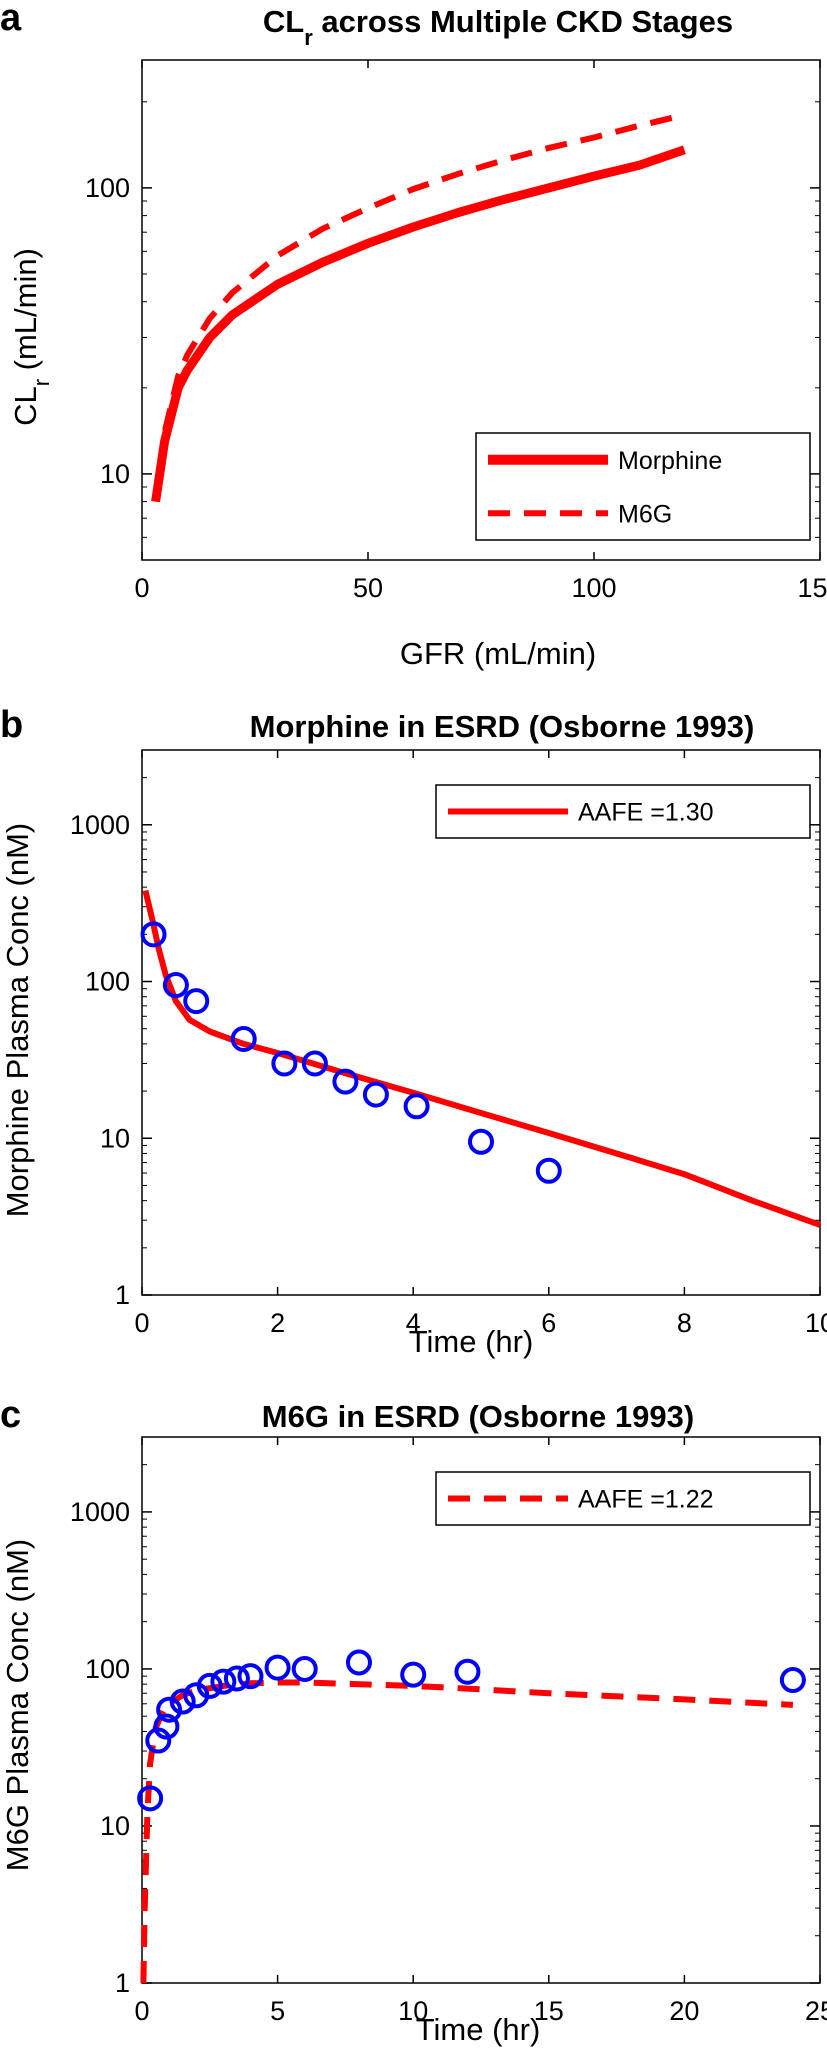 The image size is (827, 2053). I want to click on y-axis-label-b: Morphine Plasma Conc (nM), so click(17, 1020).